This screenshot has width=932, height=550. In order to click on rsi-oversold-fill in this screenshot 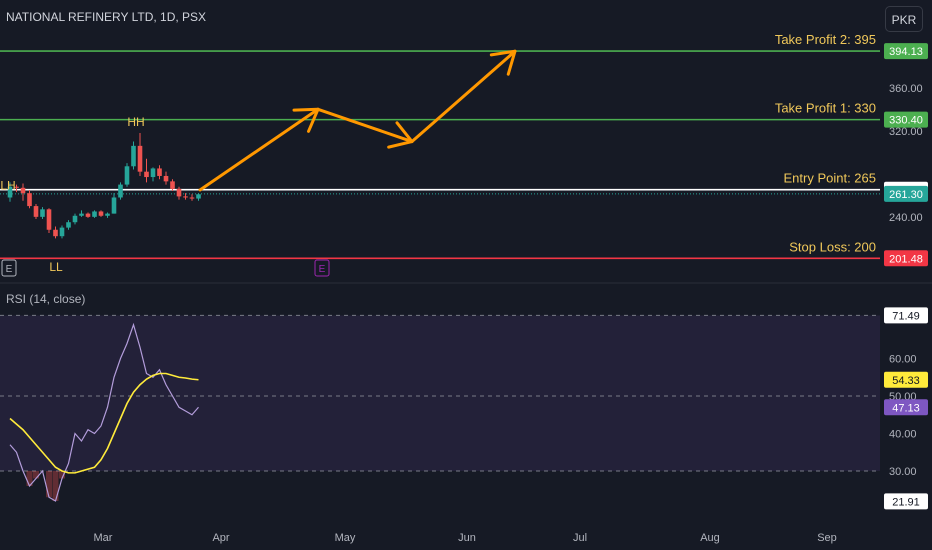, I will do `click(45, 486)`.